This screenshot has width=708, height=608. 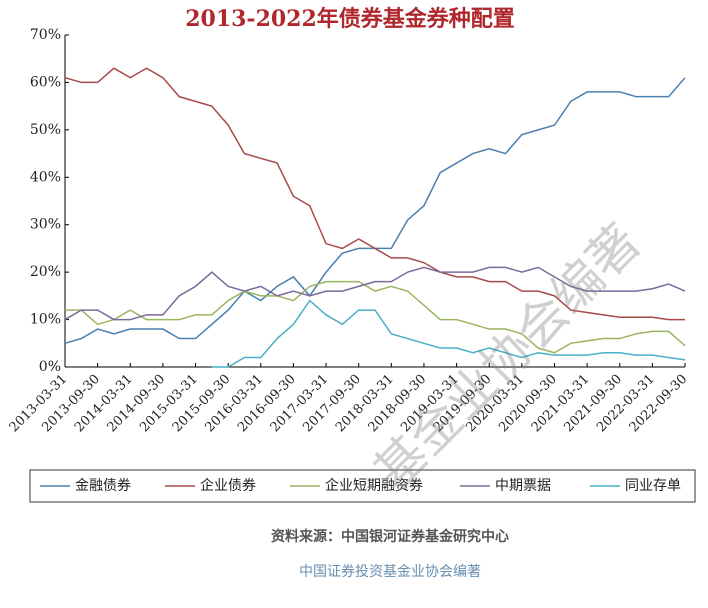 I want to click on legend-label: 企业短期融资券, so click(x=374, y=485).